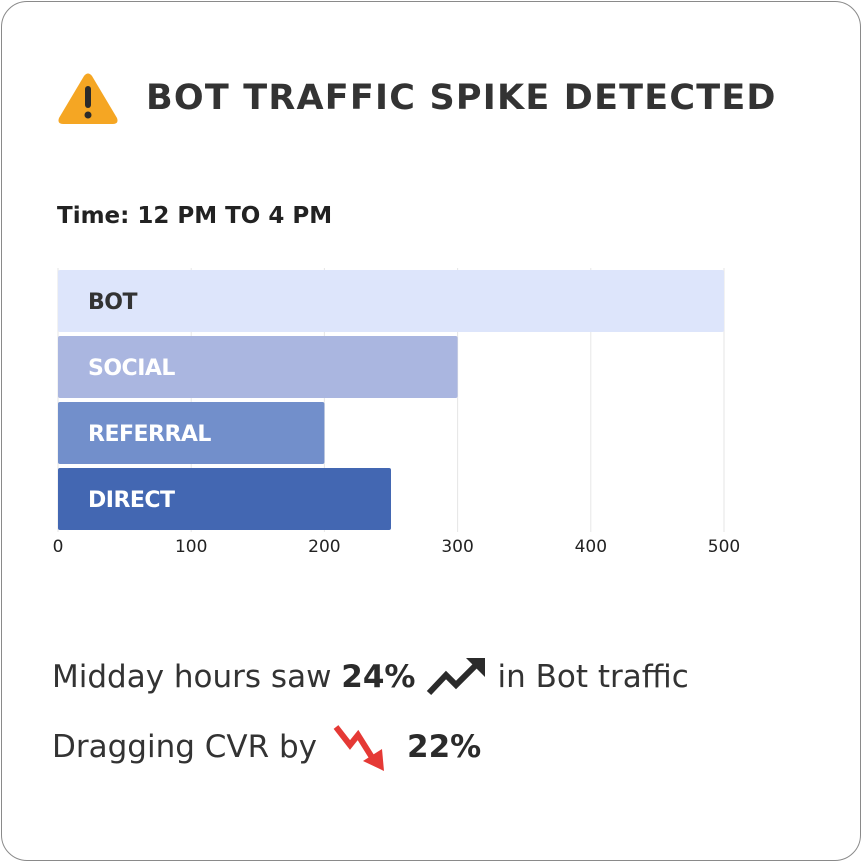 The width and height of the screenshot is (864, 864). I want to click on warning-icon, so click(88, 98).